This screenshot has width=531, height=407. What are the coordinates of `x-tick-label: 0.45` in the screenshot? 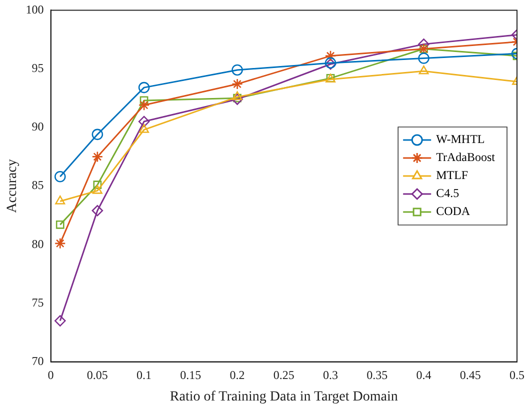 It's located at (470, 375).